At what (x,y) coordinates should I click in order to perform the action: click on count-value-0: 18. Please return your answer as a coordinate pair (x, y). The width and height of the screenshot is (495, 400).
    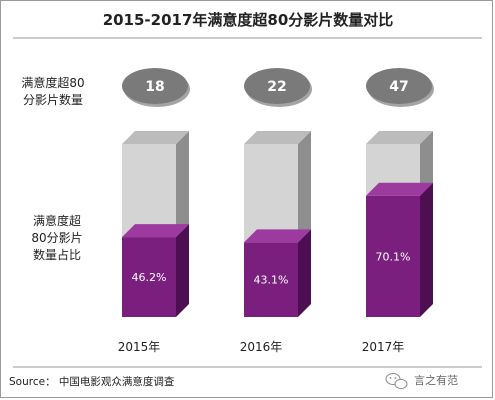
    Looking at the image, I should click on (154, 87).